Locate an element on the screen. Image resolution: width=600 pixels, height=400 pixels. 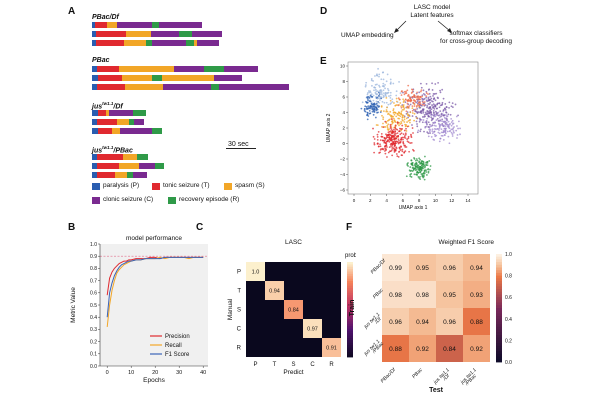
ethogram-segment-g1-r2-s5 is located at coordinates (254, 87).